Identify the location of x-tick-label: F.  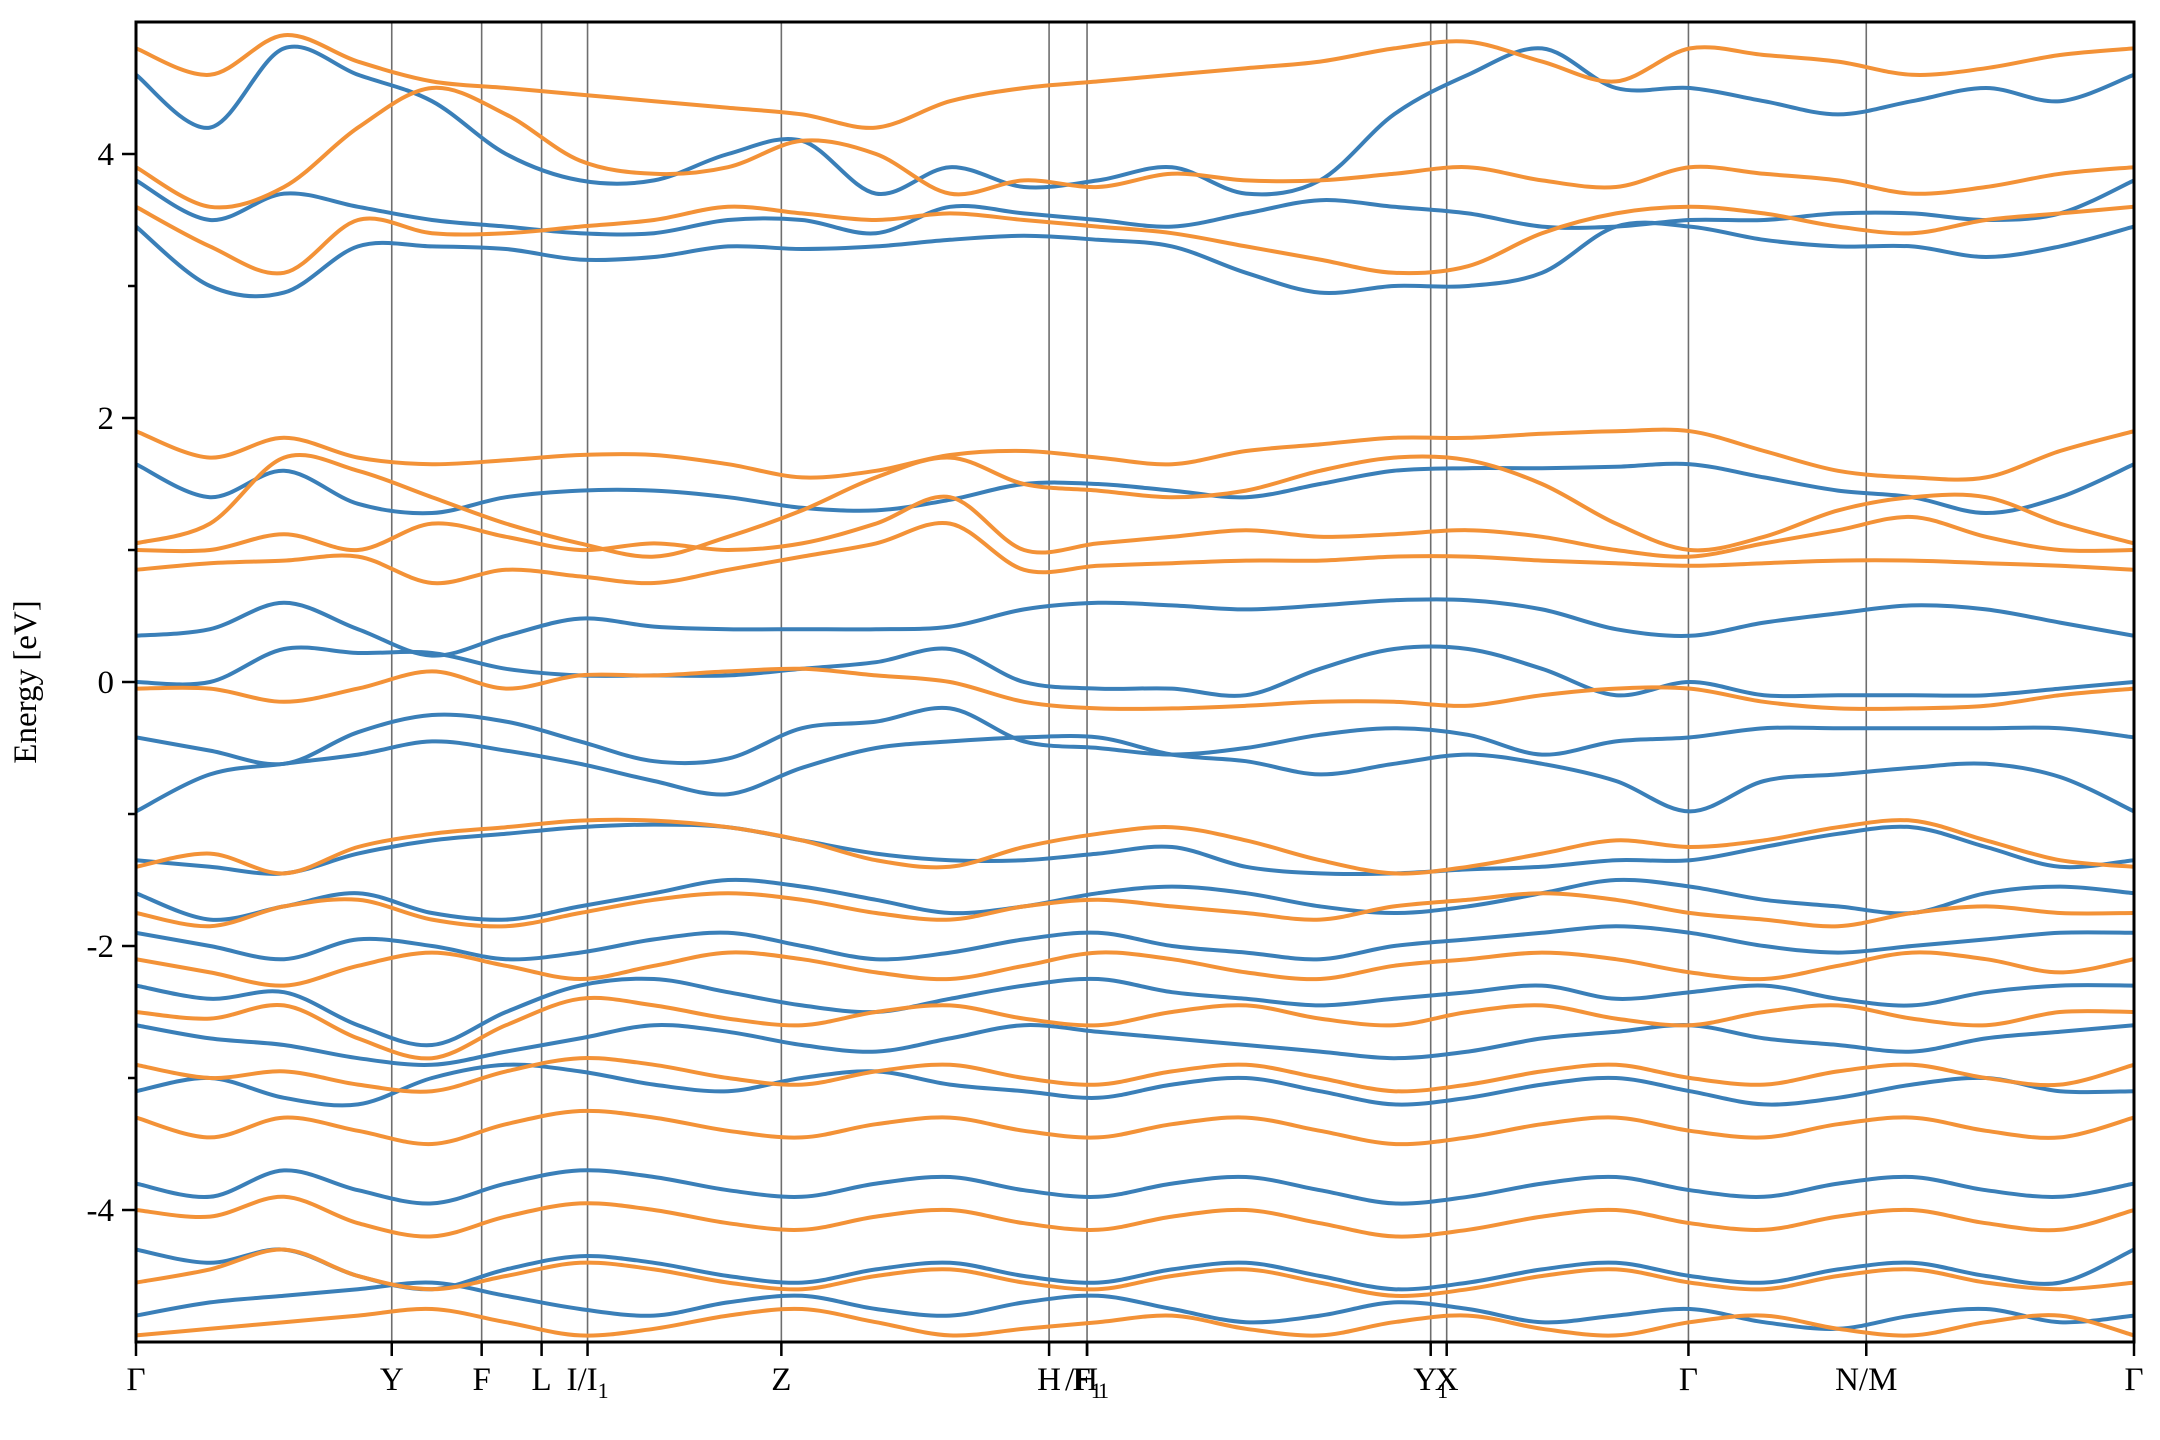
(481, 1380).